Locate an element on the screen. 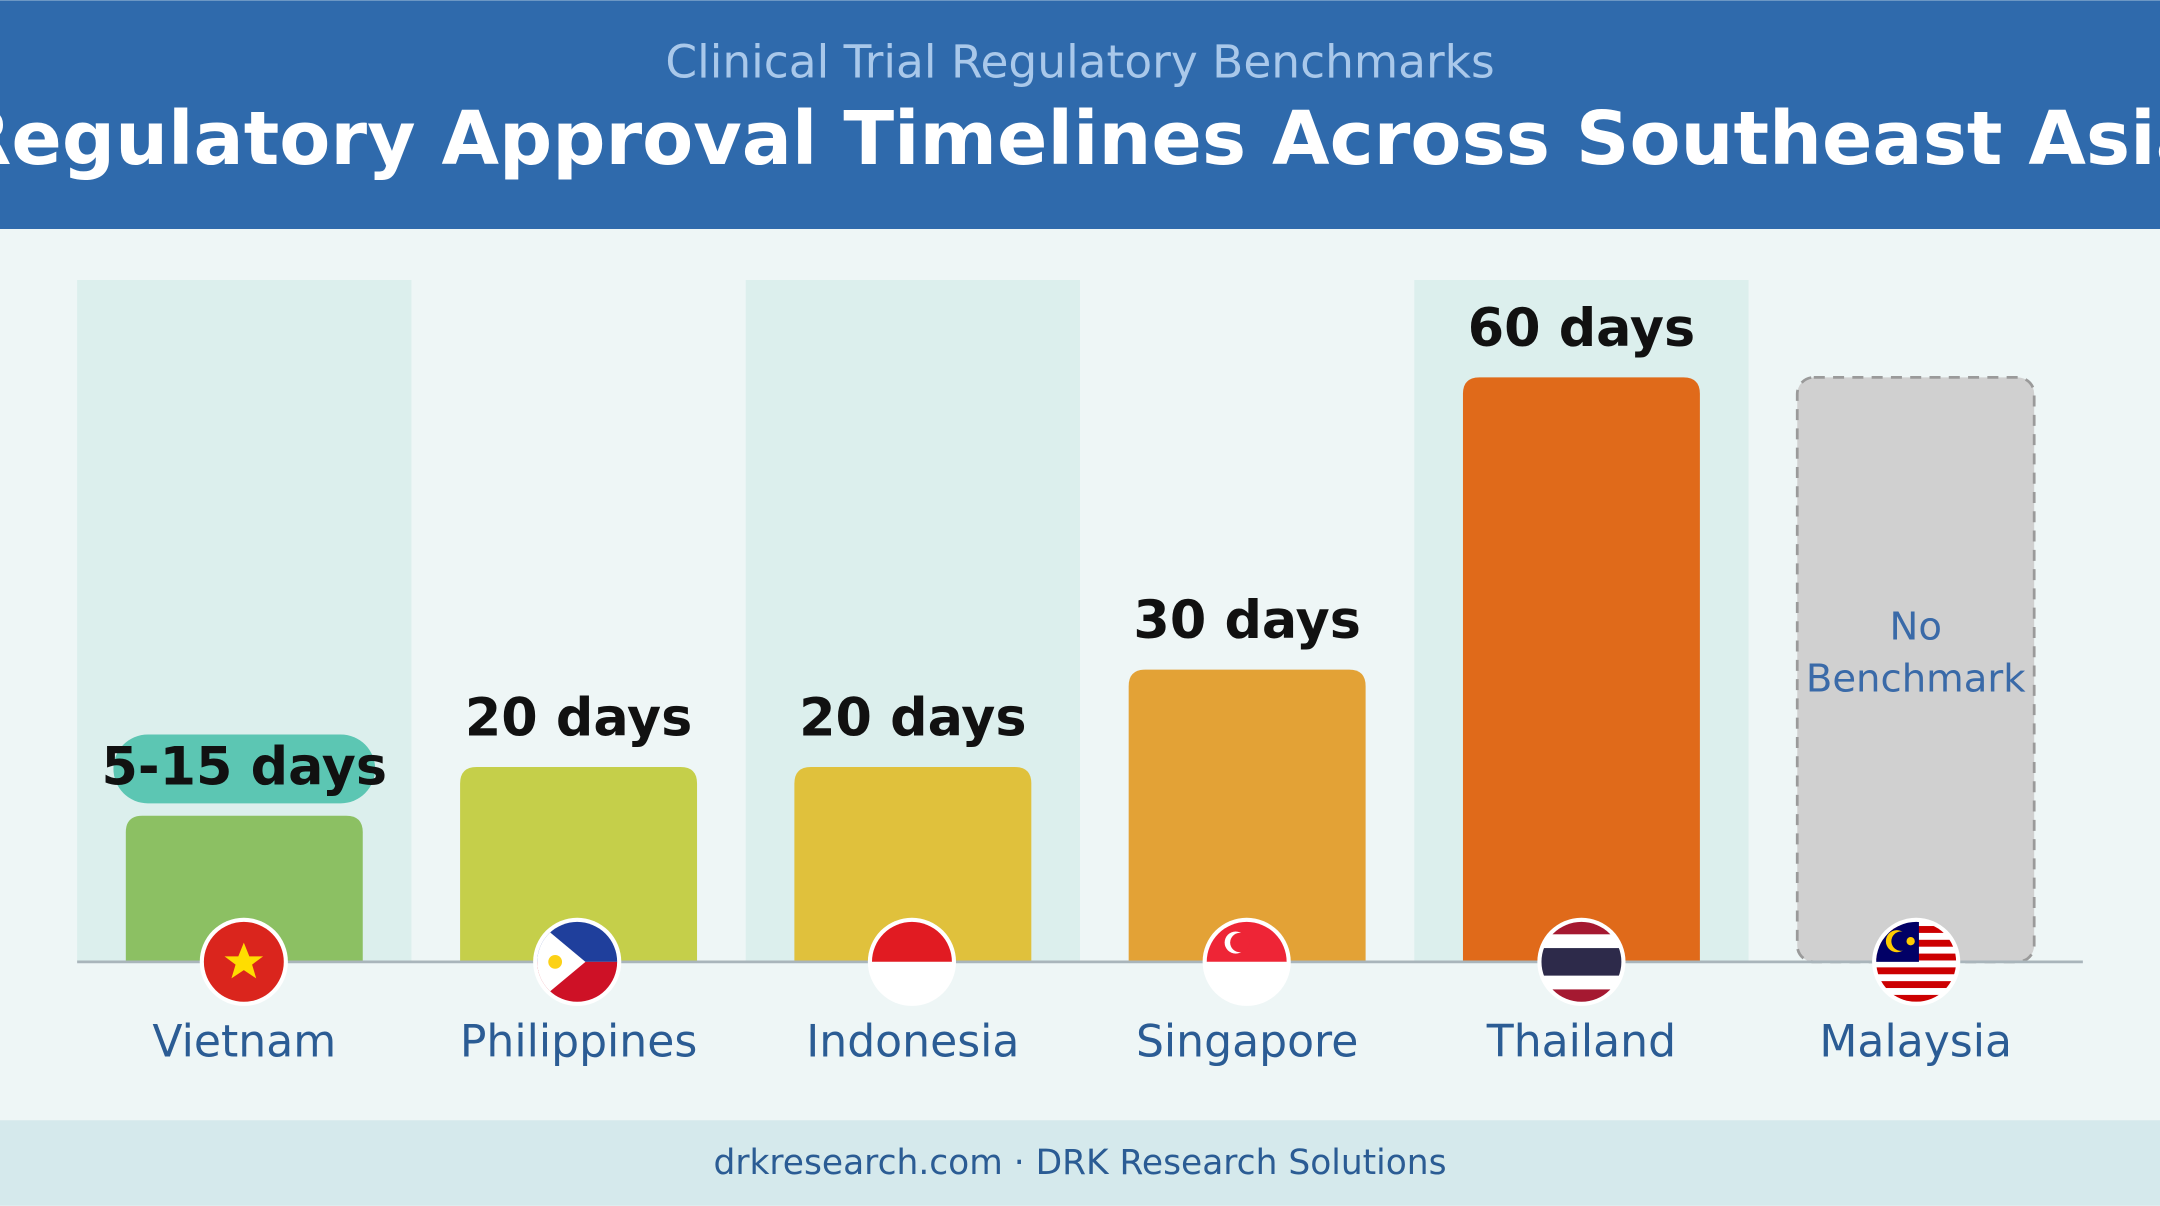 The width and height of the screenshot is (2160, 1206). x-tick-label: Vietnam is located at coordinates (244, 1042).